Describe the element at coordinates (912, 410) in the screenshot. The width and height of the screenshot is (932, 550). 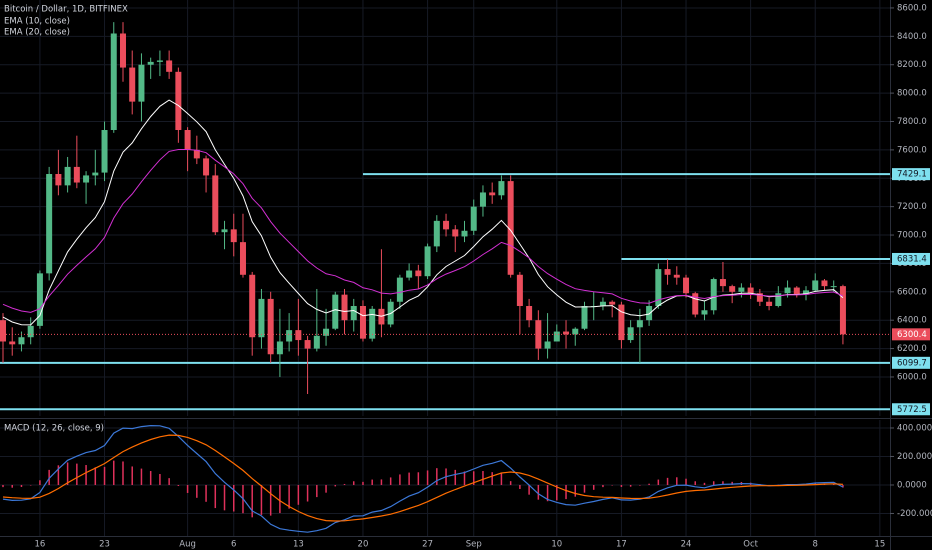
I see `level-label: 5772.5` at that location.